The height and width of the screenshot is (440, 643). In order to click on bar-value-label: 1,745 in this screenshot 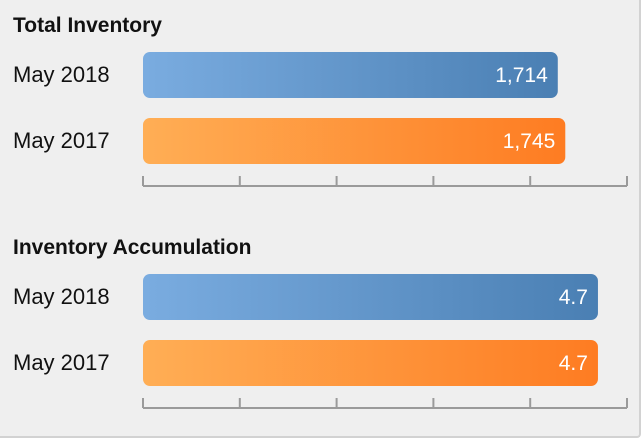, I will do `click(529, 141)`.